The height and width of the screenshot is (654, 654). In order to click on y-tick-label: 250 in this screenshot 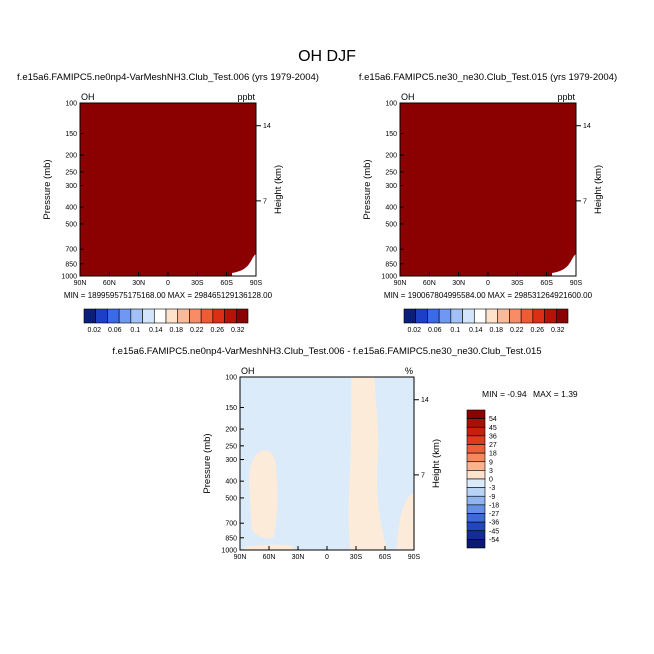, I will do `click(391, 172)`.